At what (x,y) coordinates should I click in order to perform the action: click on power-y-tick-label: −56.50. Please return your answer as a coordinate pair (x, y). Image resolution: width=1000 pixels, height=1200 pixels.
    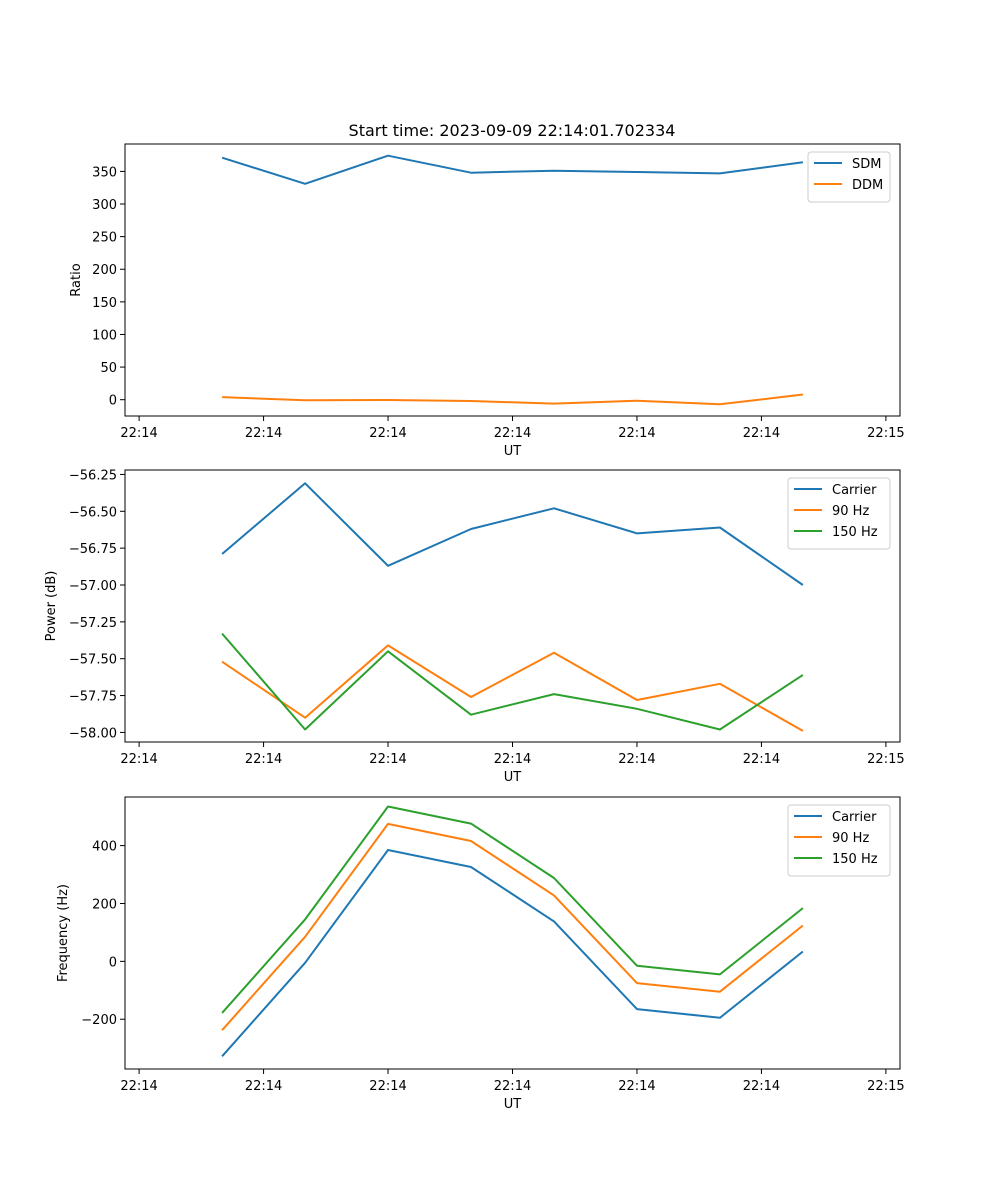
    Looking at the image, I should click on (93, 512).